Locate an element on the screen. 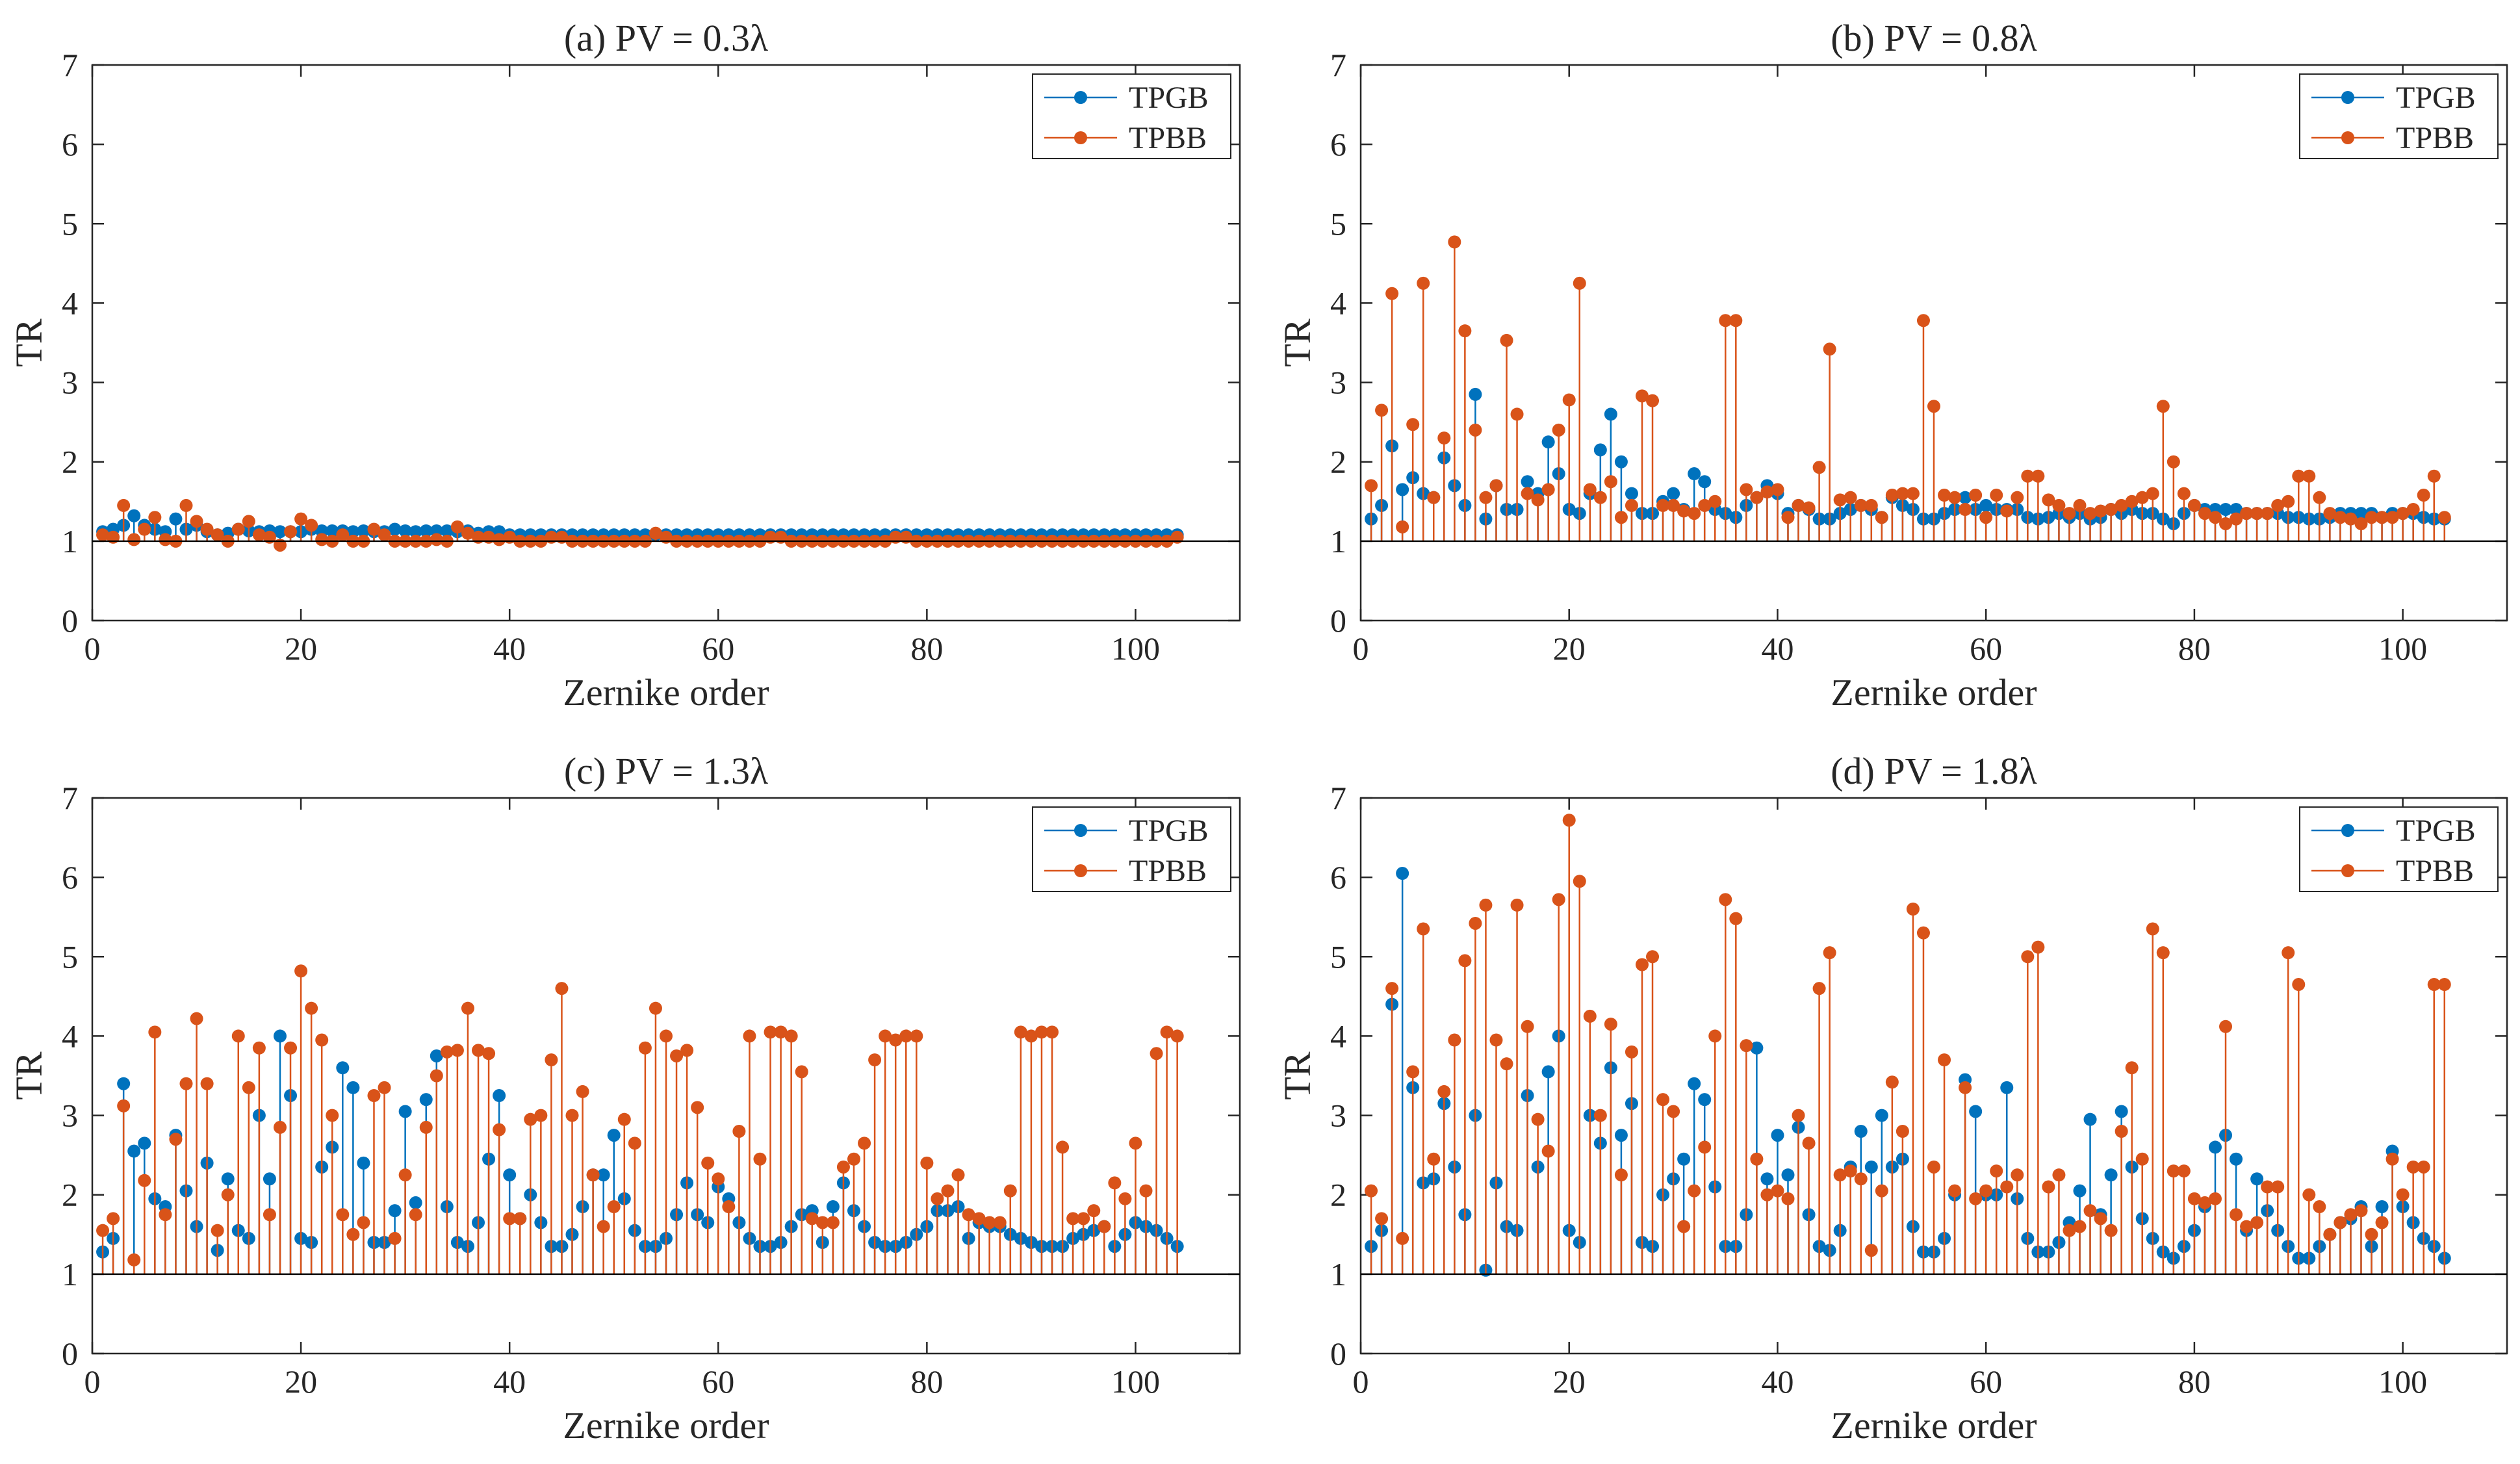 The width and height of the screenshot is (2520, 1464). legend: TPGB TPBB is located at coordinates (2399, 849).